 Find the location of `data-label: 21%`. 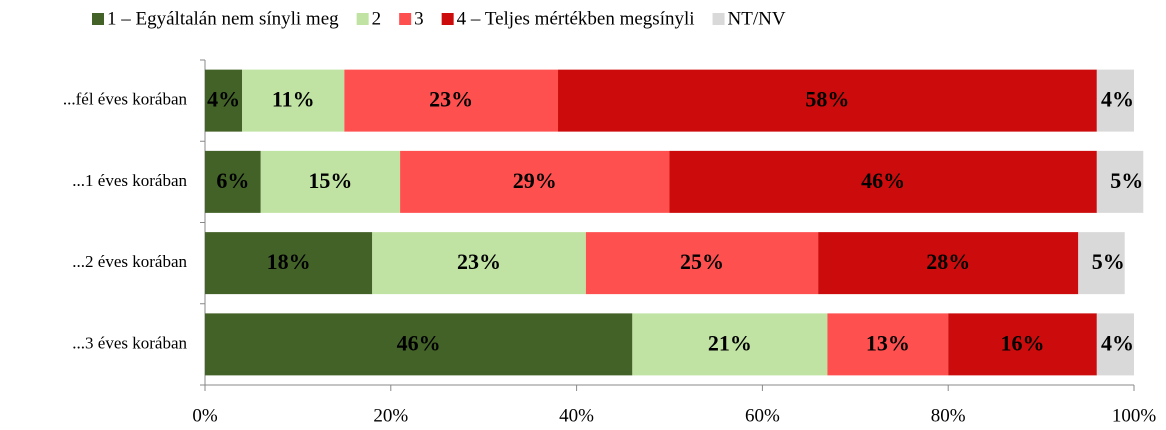

data-label: 21% is located at coordinates (730, 342).